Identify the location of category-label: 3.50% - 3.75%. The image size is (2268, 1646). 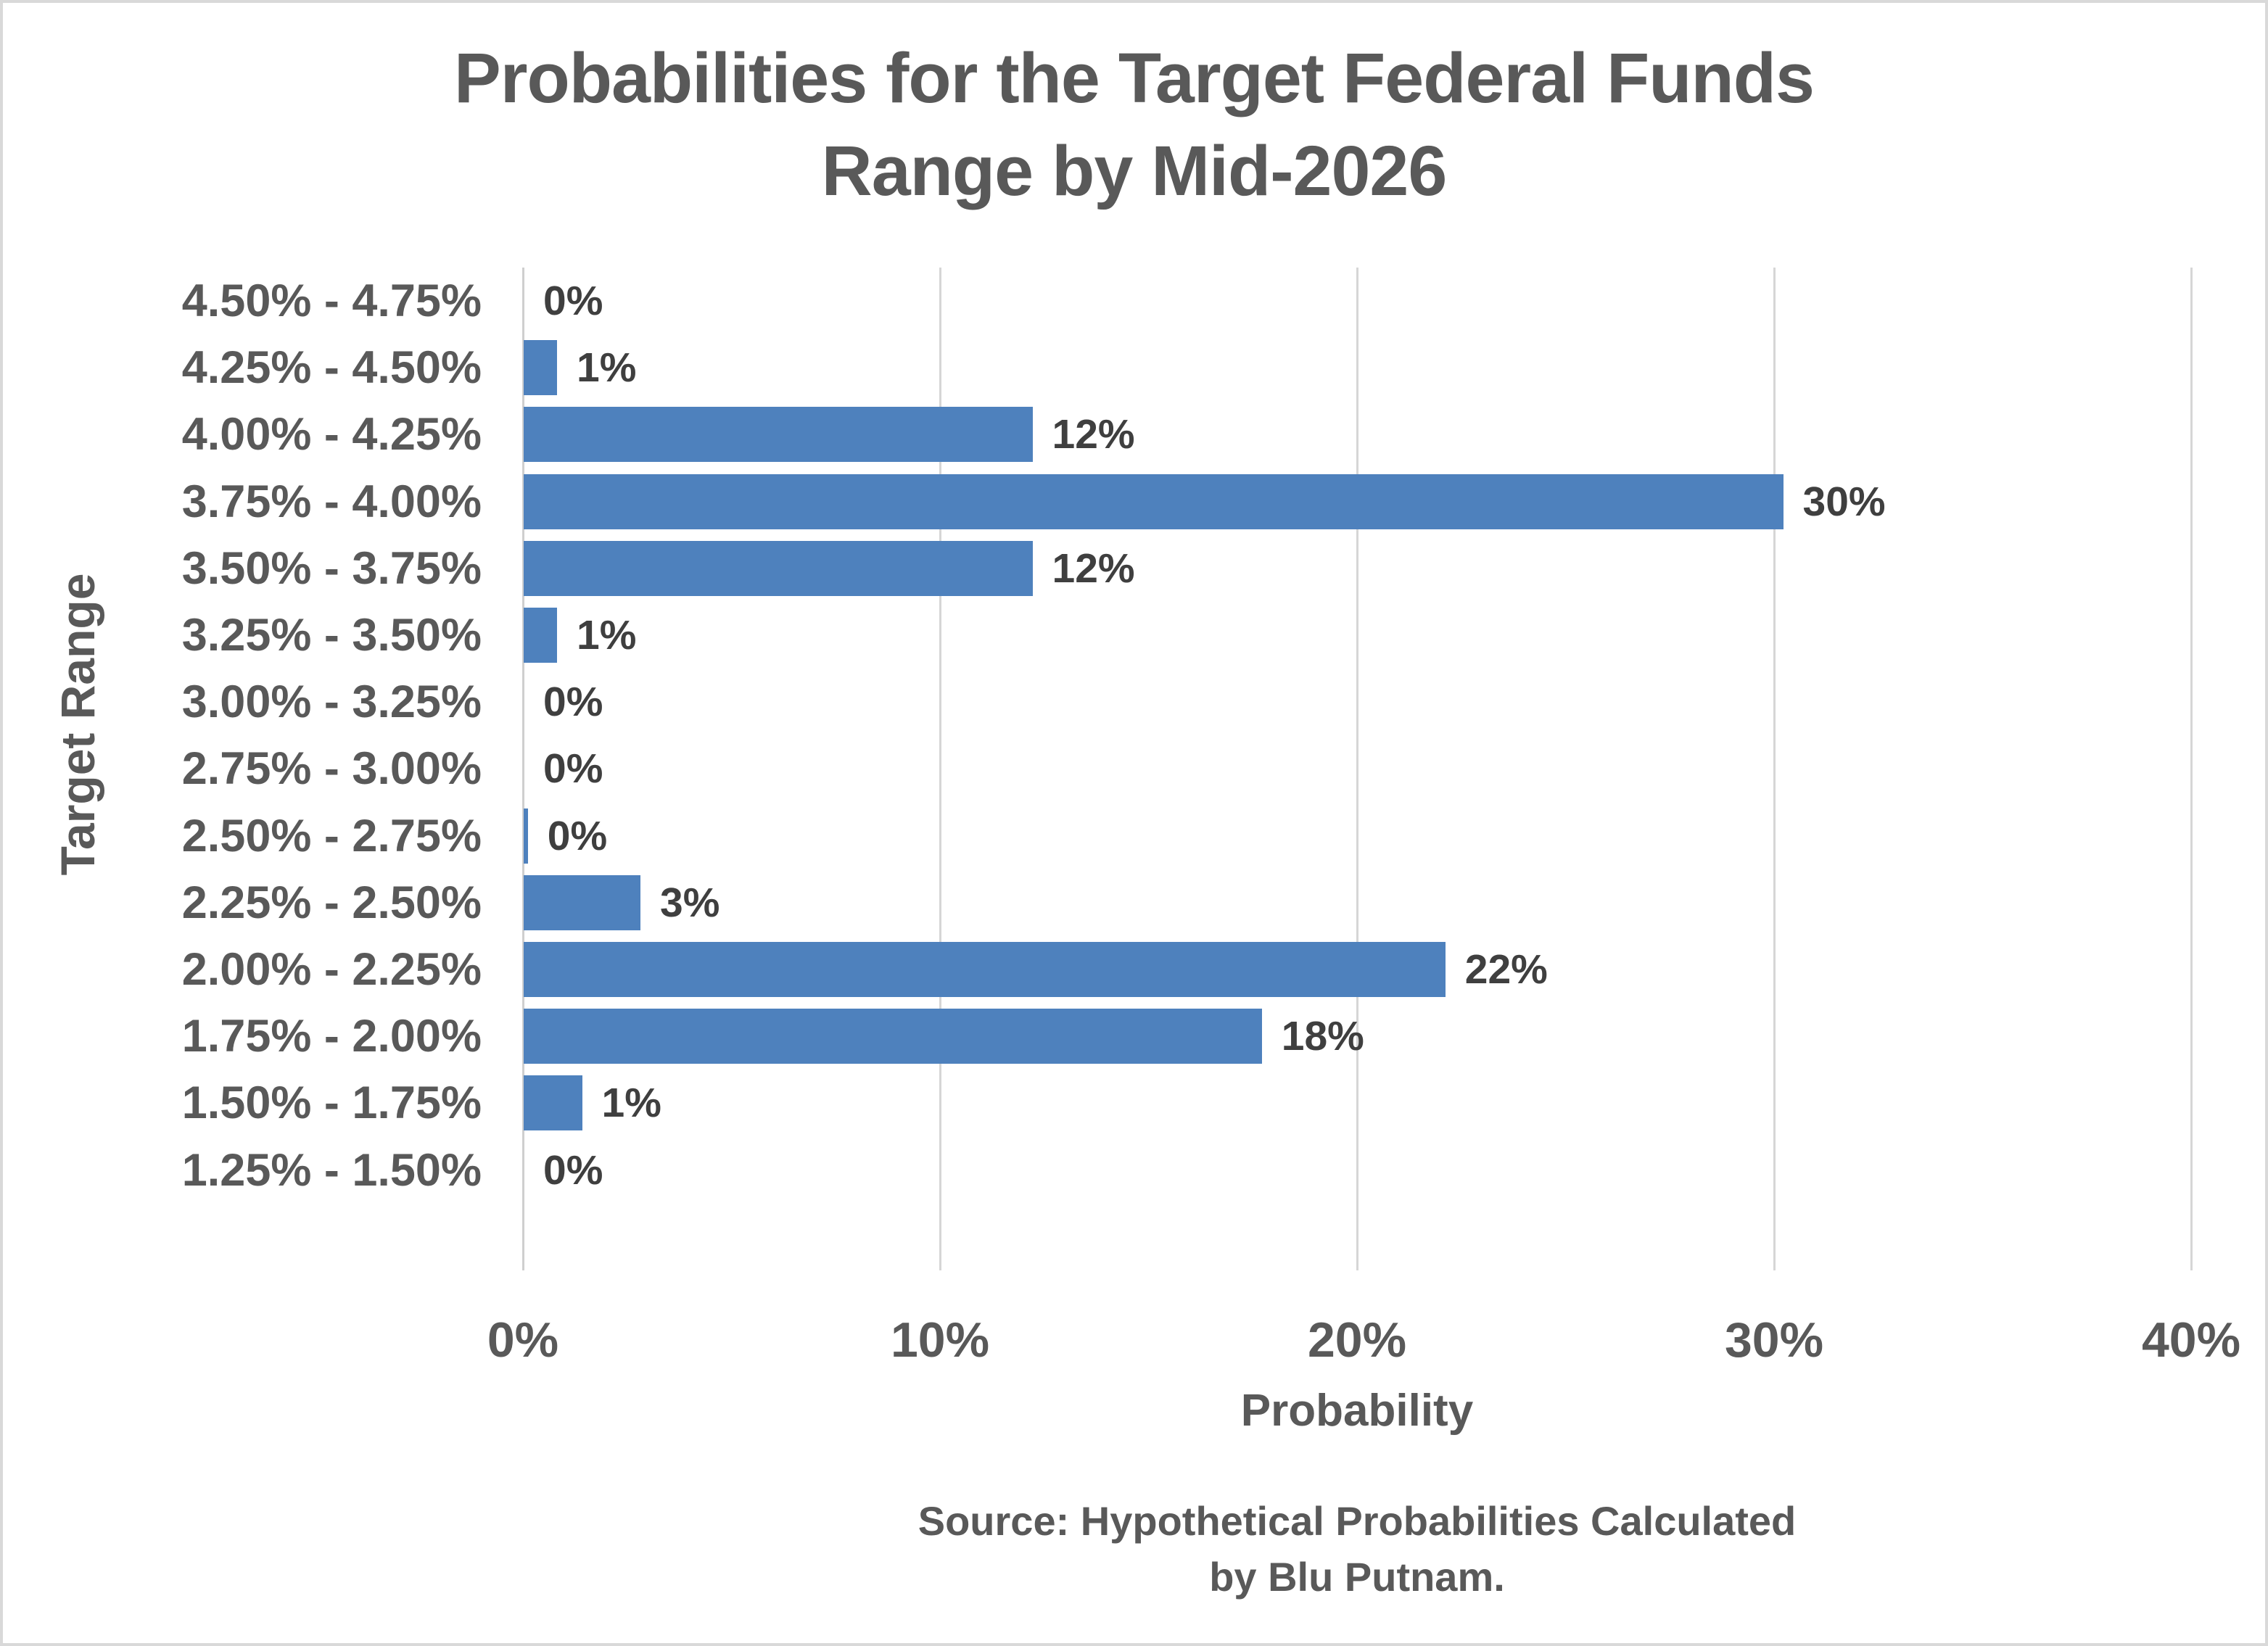
(331, 568).